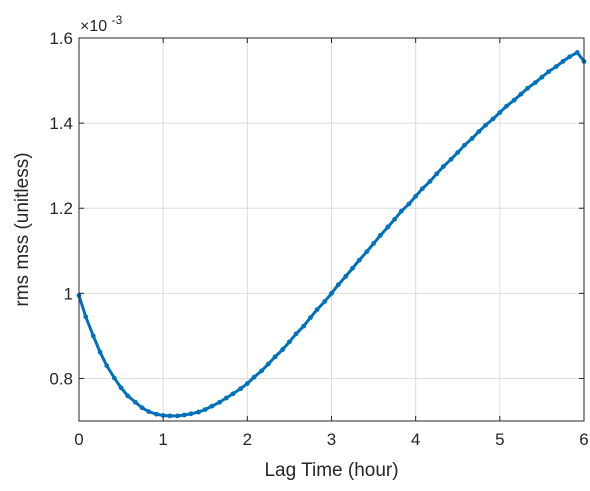 This screenshot has width=590, height=491. I want to click on y-tick-label: 1.6, so click(61, 38).